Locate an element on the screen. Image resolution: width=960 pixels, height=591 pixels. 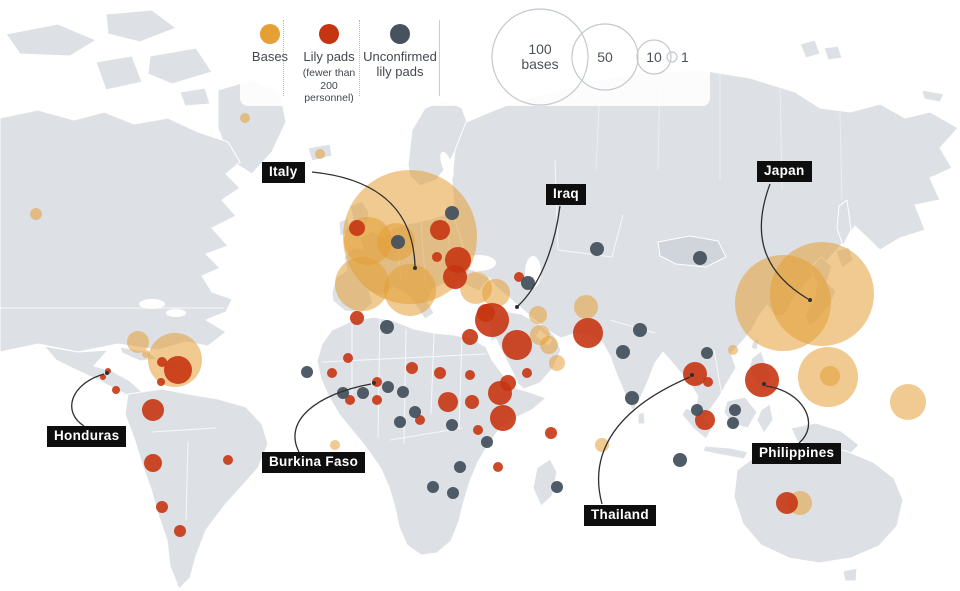
country-label-italy: Italy is located at coordinates (283, 172).